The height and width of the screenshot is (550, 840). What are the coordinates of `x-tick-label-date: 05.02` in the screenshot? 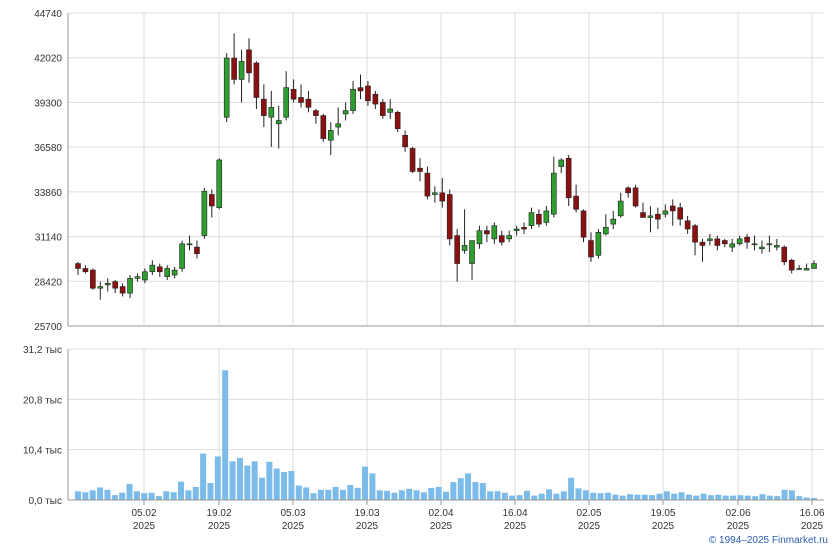 It's located at (143, 513).